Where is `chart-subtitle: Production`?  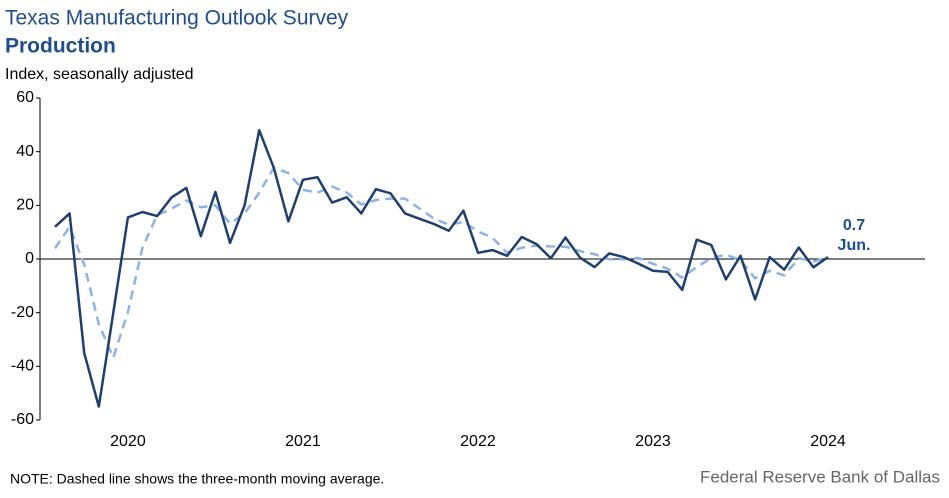 chart-subtitle: Production is located at coordinates (60, 46).